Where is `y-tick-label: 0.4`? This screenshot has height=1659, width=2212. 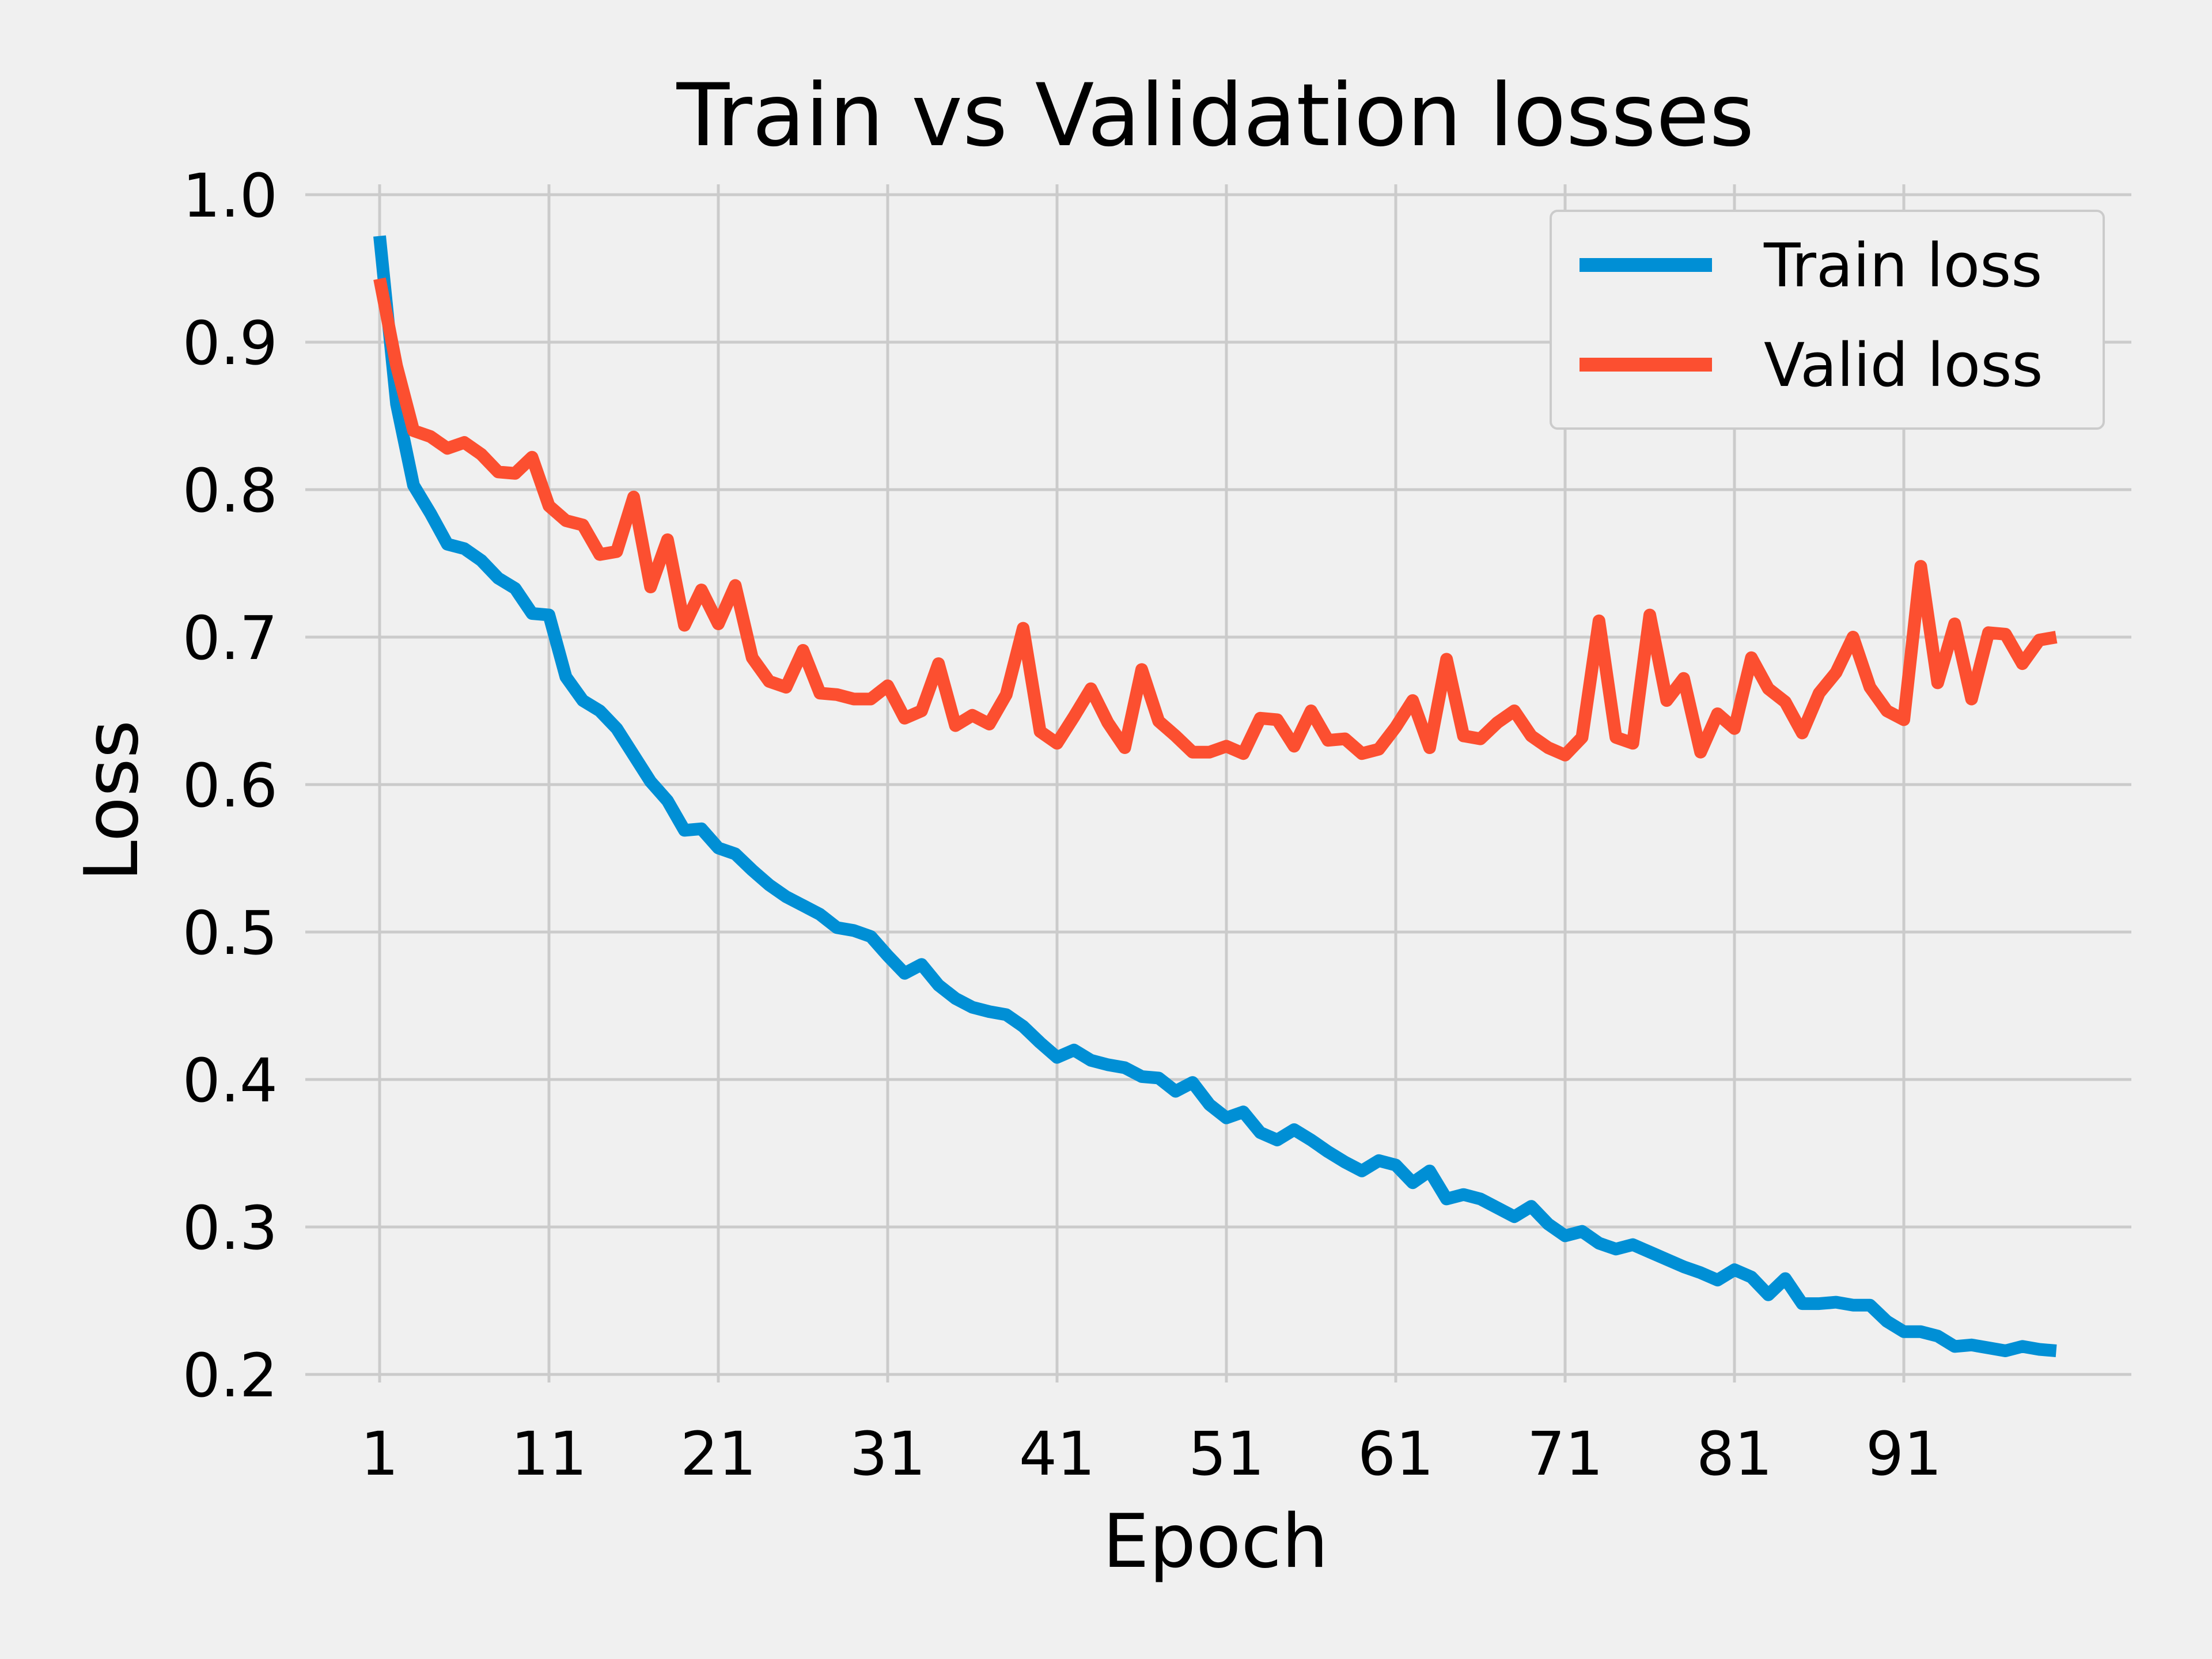
y-tick-label: 0.4 is located at coordinates (230, 1081).